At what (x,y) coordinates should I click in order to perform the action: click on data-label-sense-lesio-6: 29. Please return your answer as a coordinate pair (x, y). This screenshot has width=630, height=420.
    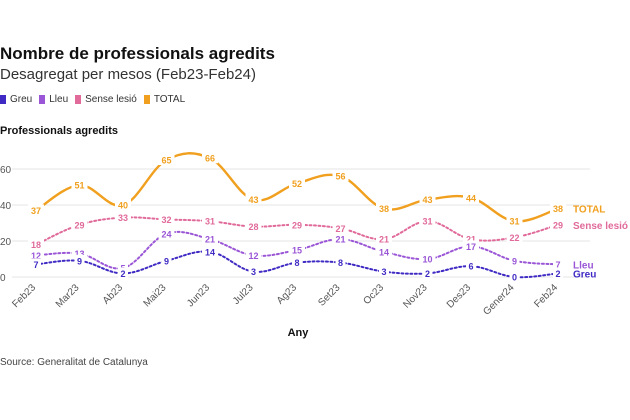
    Looking at the image, I should click on (297, 225).